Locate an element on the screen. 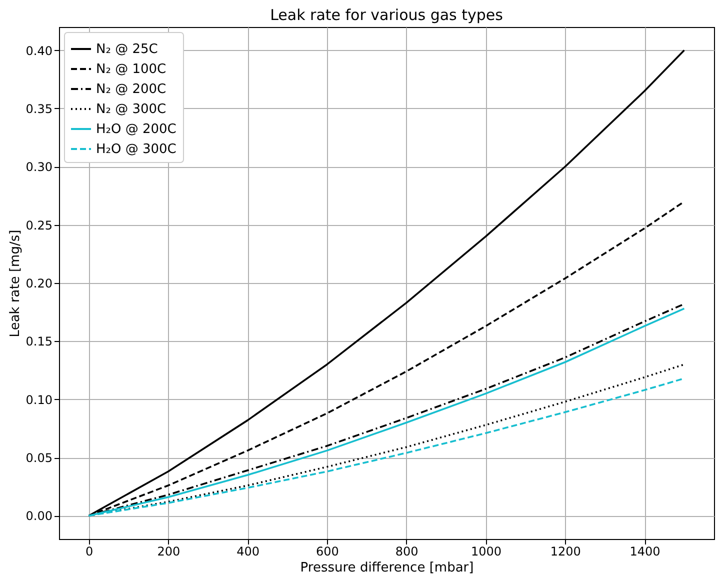 The image size is (728, 580). x-tick-label: 400 is located at coordinates (248, 551).